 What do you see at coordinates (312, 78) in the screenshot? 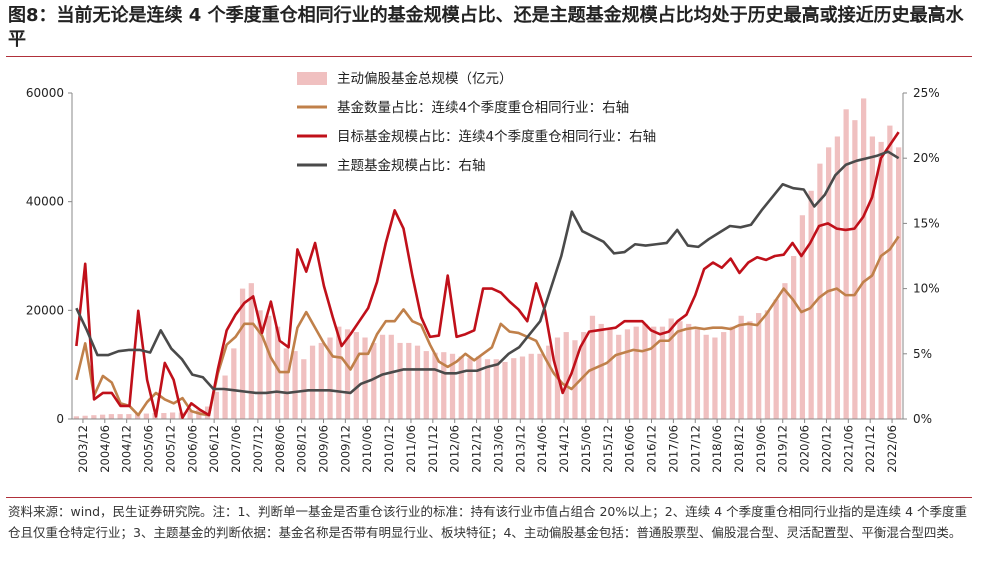
I see `legend-swatch` at bounding box center [312, 78].